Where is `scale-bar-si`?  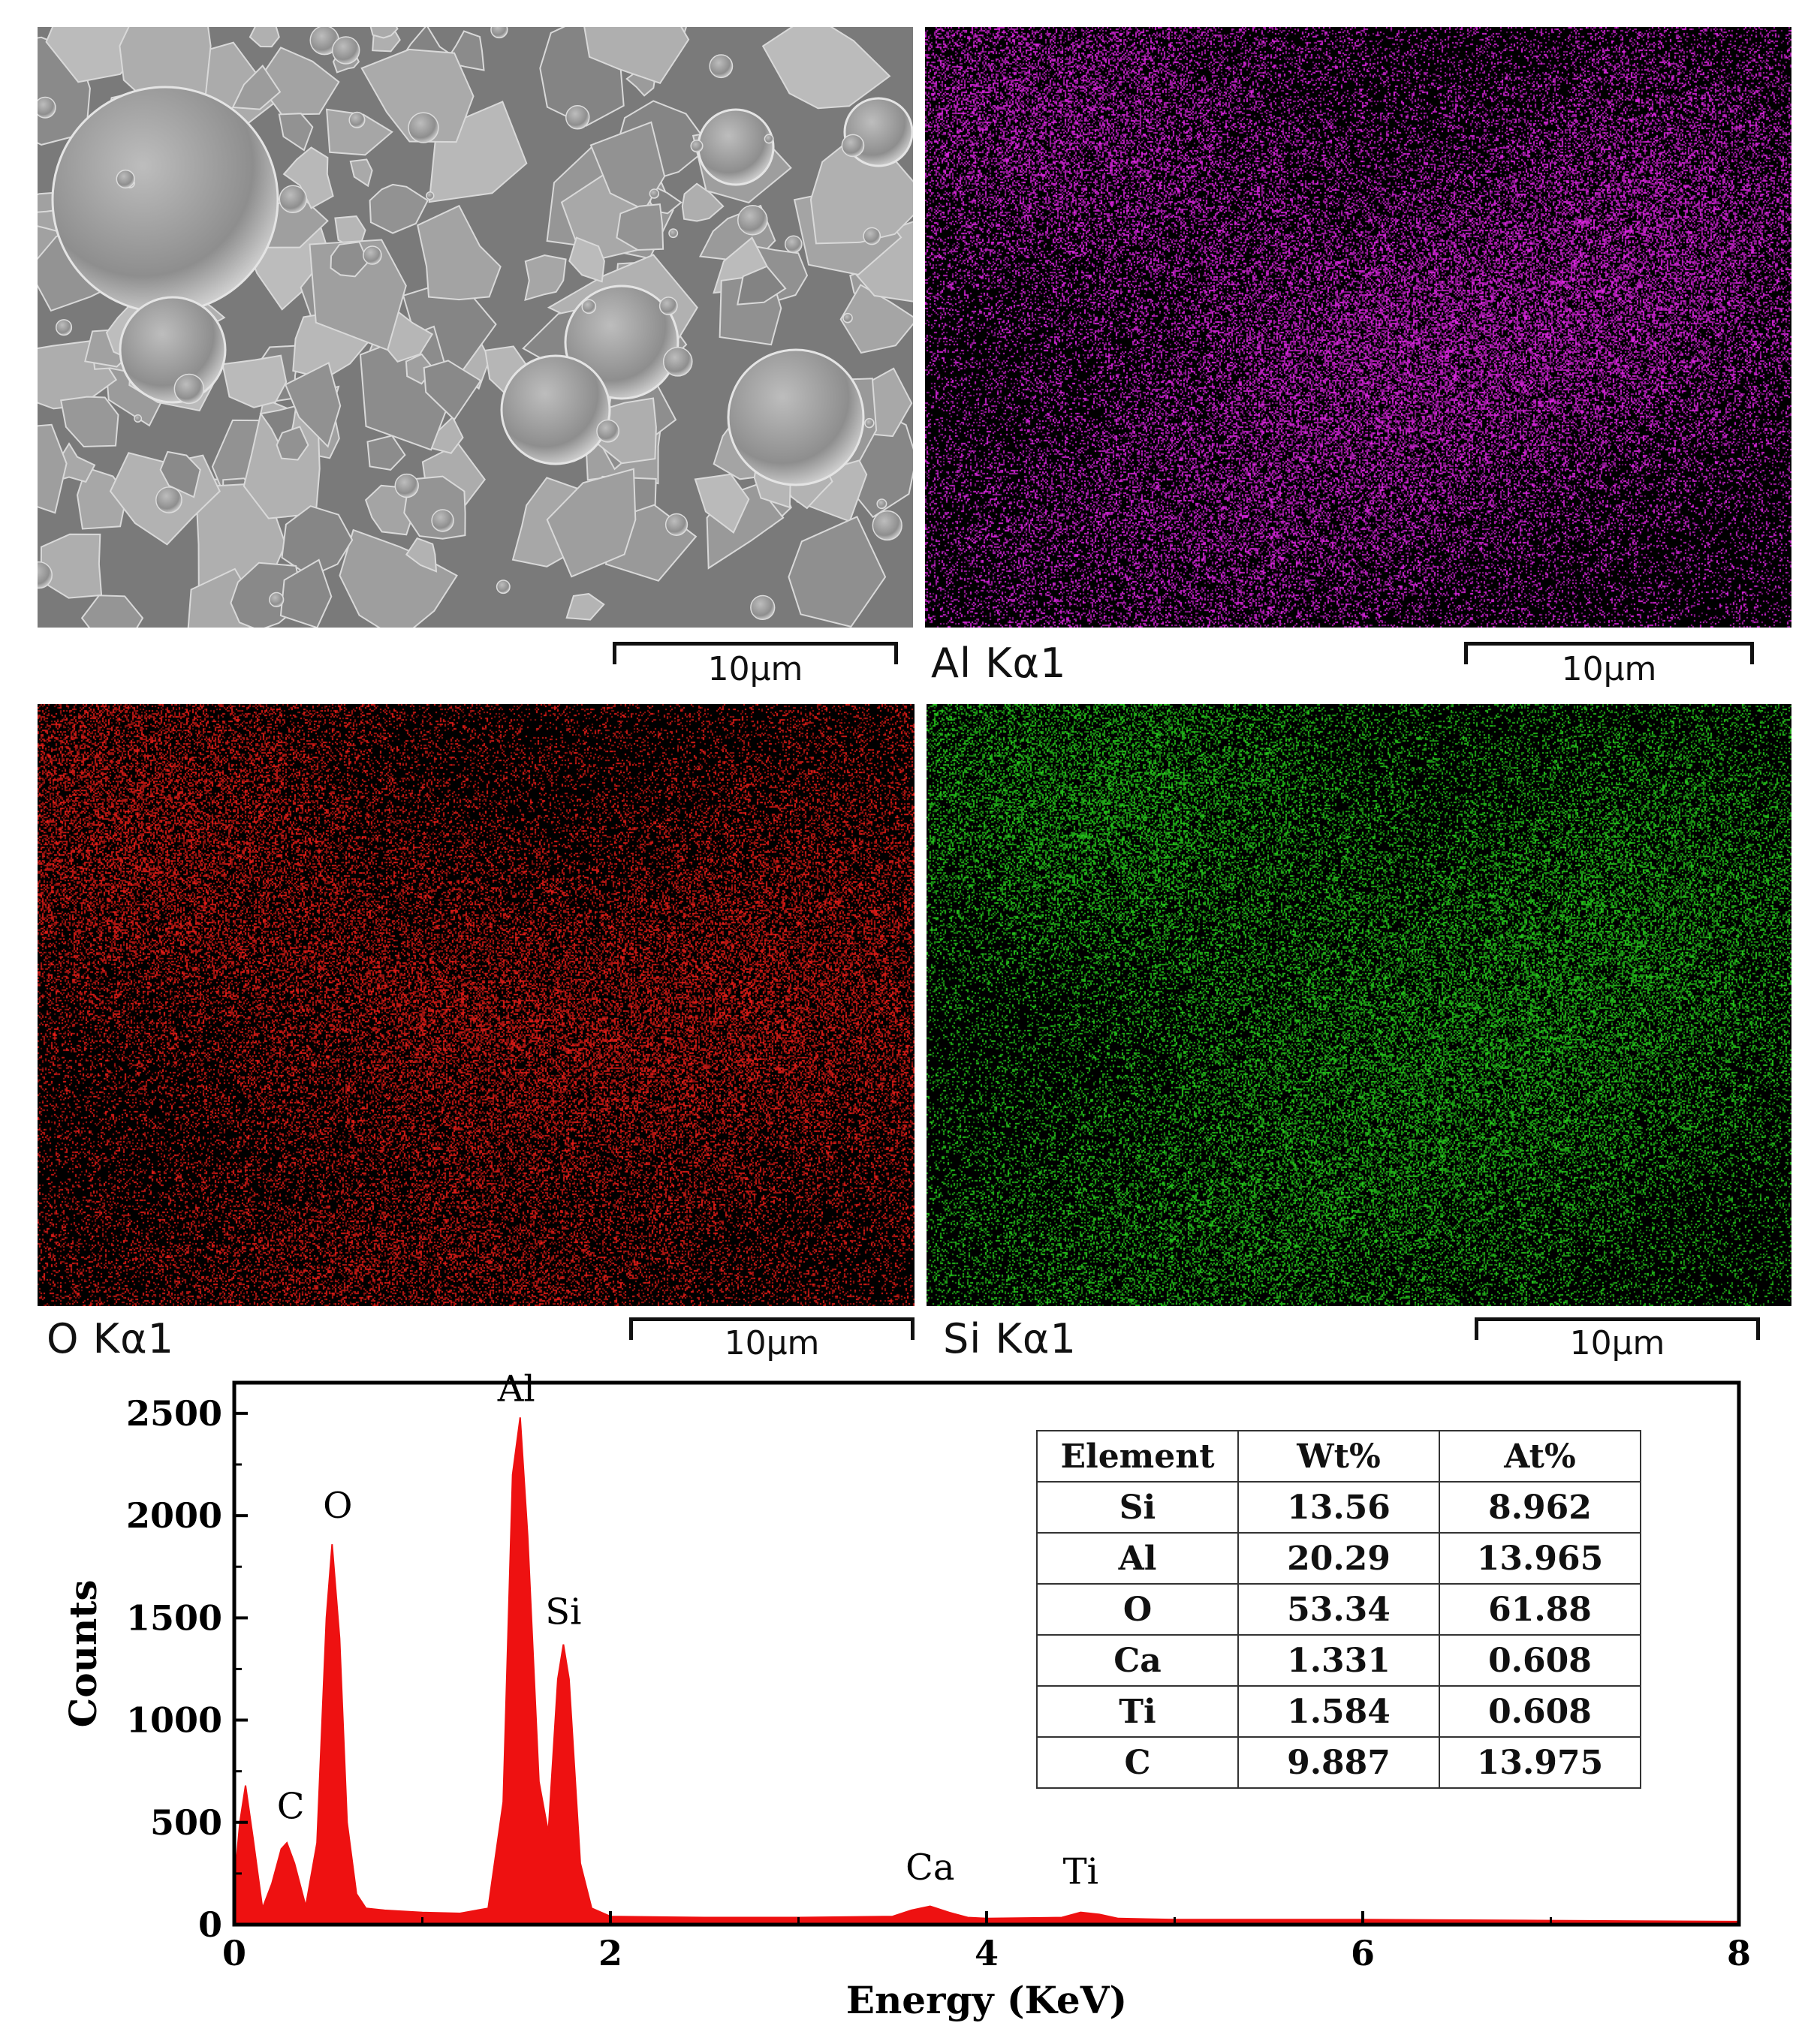 scale-bar-si is located at coordinates (1618, 1328).